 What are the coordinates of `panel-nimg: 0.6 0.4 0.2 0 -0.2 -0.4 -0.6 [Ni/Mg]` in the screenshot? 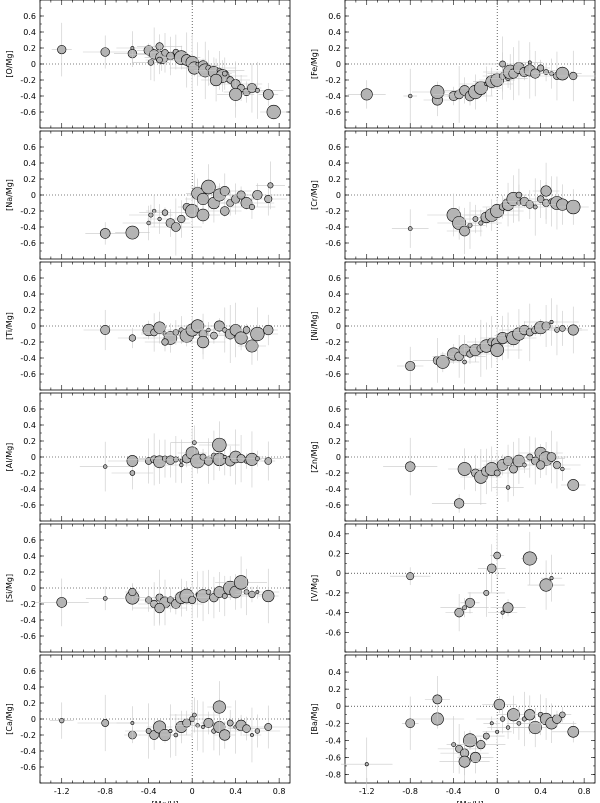 It's located at (453, 326).